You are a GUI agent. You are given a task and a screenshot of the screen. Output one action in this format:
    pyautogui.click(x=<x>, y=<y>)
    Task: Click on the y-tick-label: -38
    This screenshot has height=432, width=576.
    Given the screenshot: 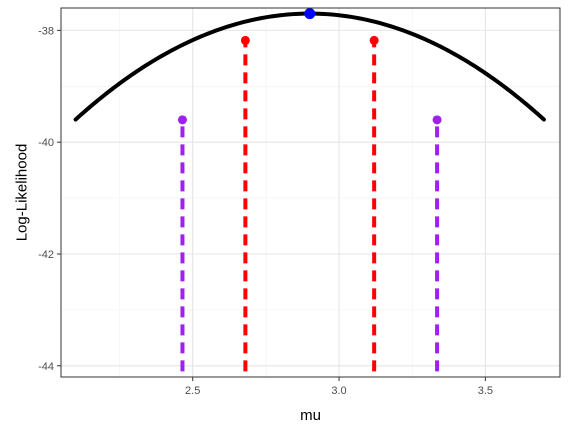 What is the action you would take?
    pyautogui.click(x=46, y=31)
    